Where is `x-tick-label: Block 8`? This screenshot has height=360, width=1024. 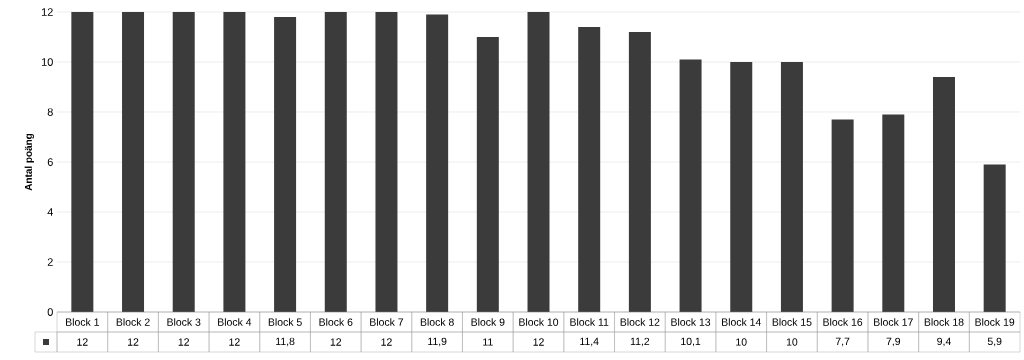 x-tick-label: Block 8 is located at coordinates (437, 322).